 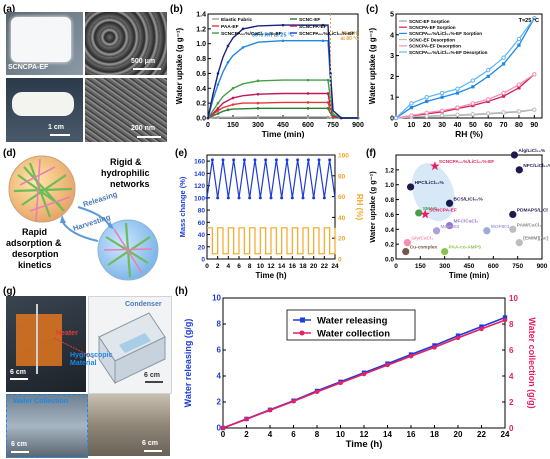 I want to click on x-tick-label: 150, so click(x=233, y=125).